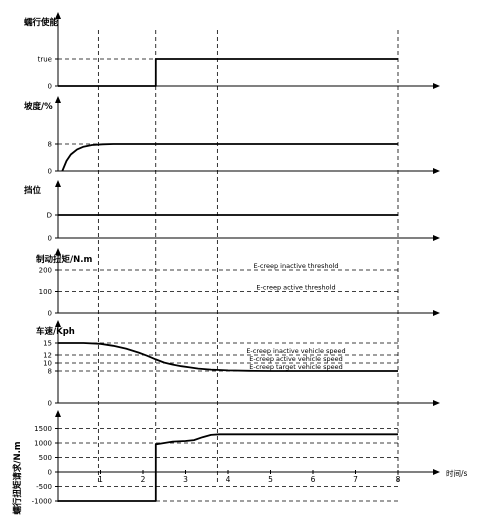  What do you see at coordinates (228, 479) in the screenshot?
I see `x-tick-label: 4` at bounding box center [228, 479].